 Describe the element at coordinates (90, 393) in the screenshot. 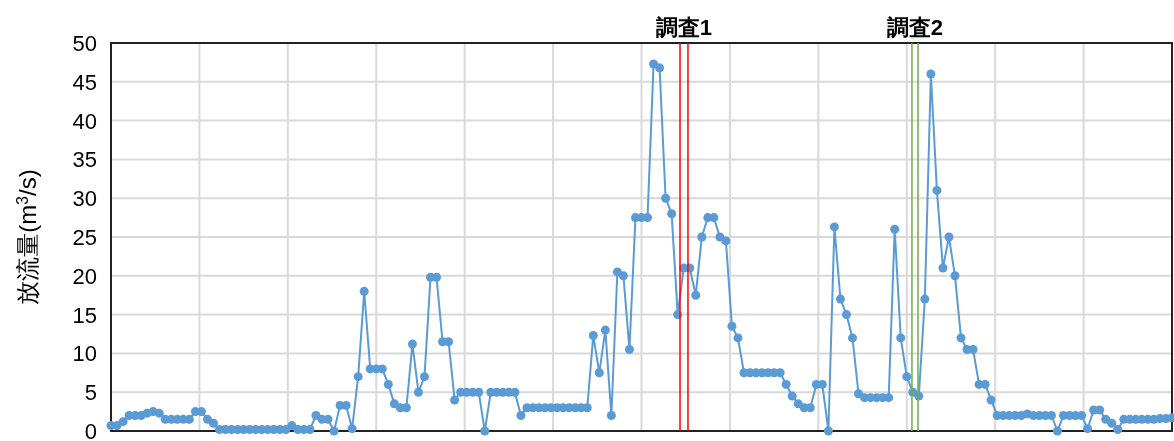

I see `y-tick-label: 5` at that location.